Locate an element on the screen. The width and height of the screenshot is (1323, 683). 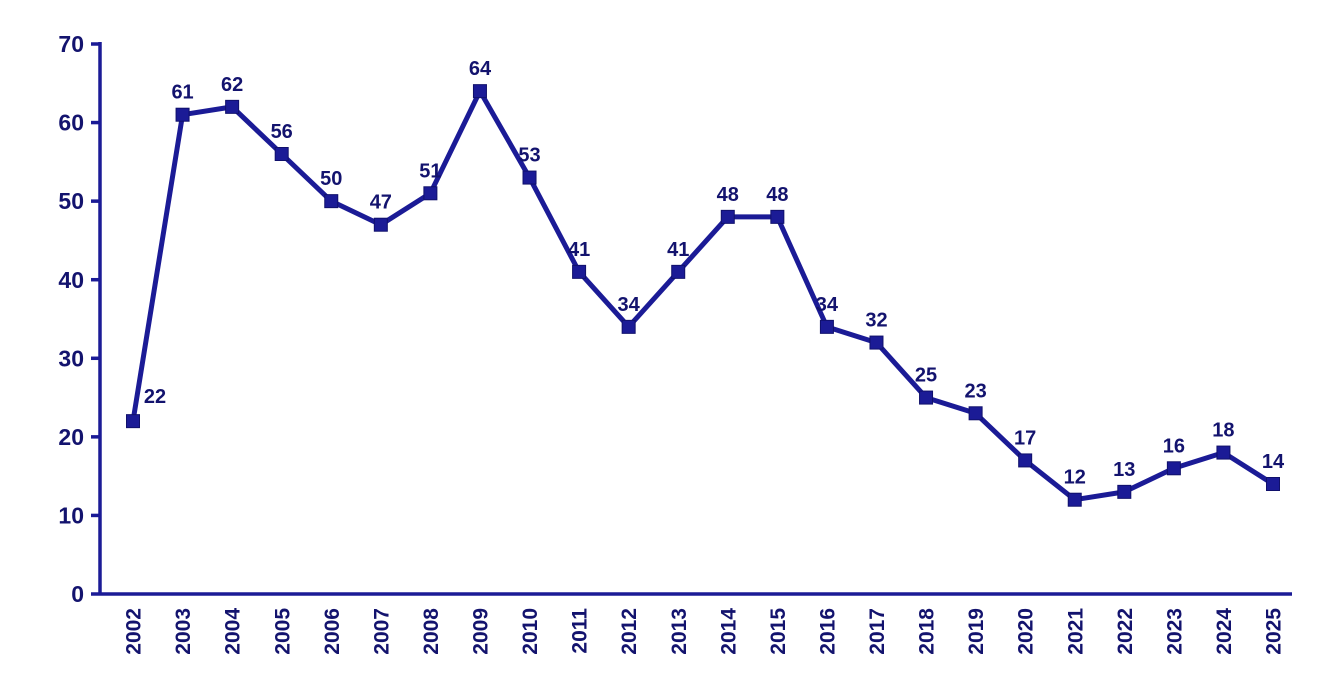
data-point-label: 14 is located at coordinates (1273, 462).